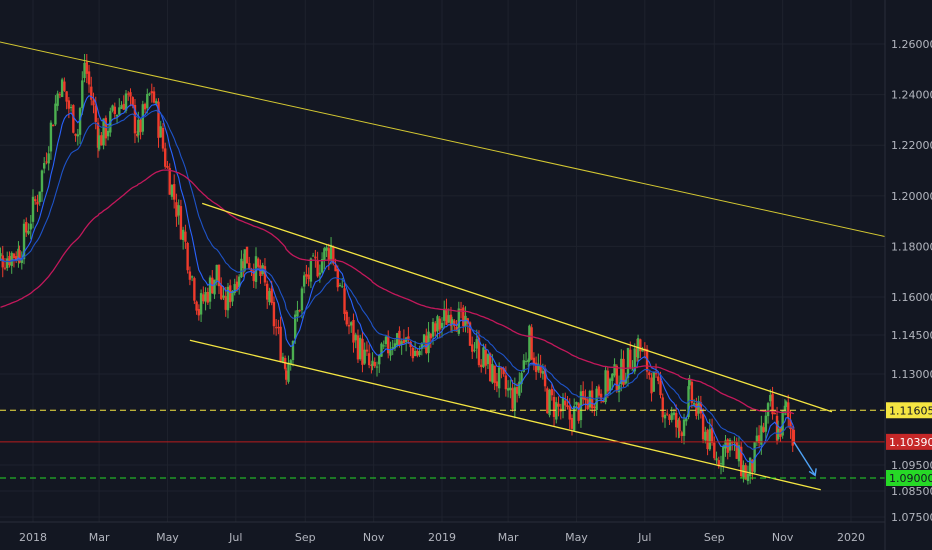  Describe the element at coordinates (909, 478) in the screenshot. I see `price-tag: 1.09000` at that location.